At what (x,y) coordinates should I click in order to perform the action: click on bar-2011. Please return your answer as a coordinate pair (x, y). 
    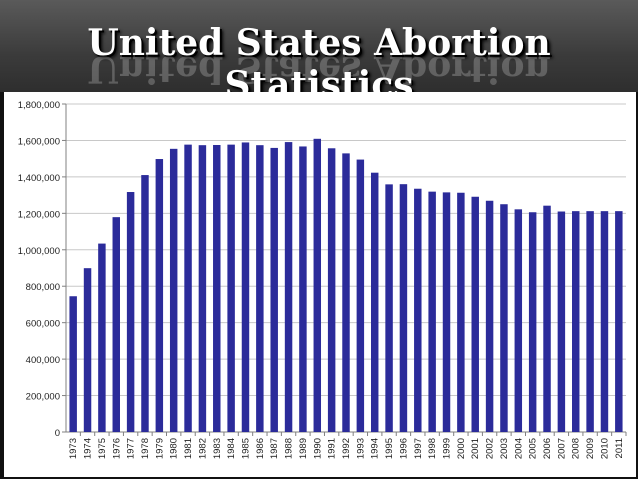
    Looking at the image, I should click on (619, 321).